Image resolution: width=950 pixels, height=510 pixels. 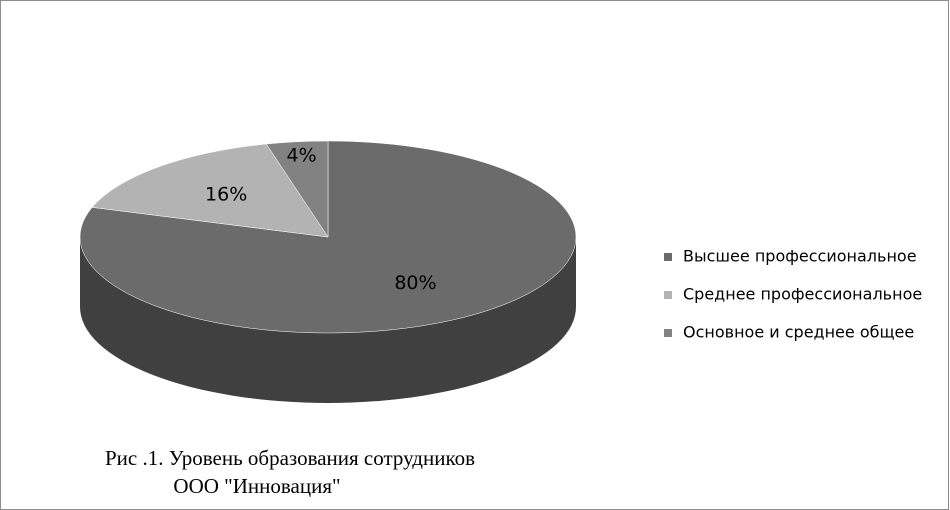 I want to click on data-label: 16%, so click(x=226, y=195).